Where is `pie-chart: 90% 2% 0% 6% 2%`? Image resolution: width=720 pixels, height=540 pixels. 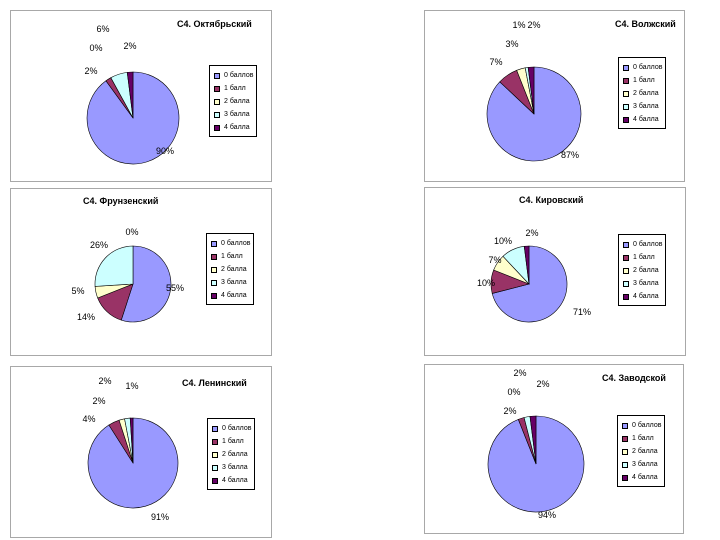 pie-chart: 90% 2% 0% 6% 2% is located at coordinates (132, 94).